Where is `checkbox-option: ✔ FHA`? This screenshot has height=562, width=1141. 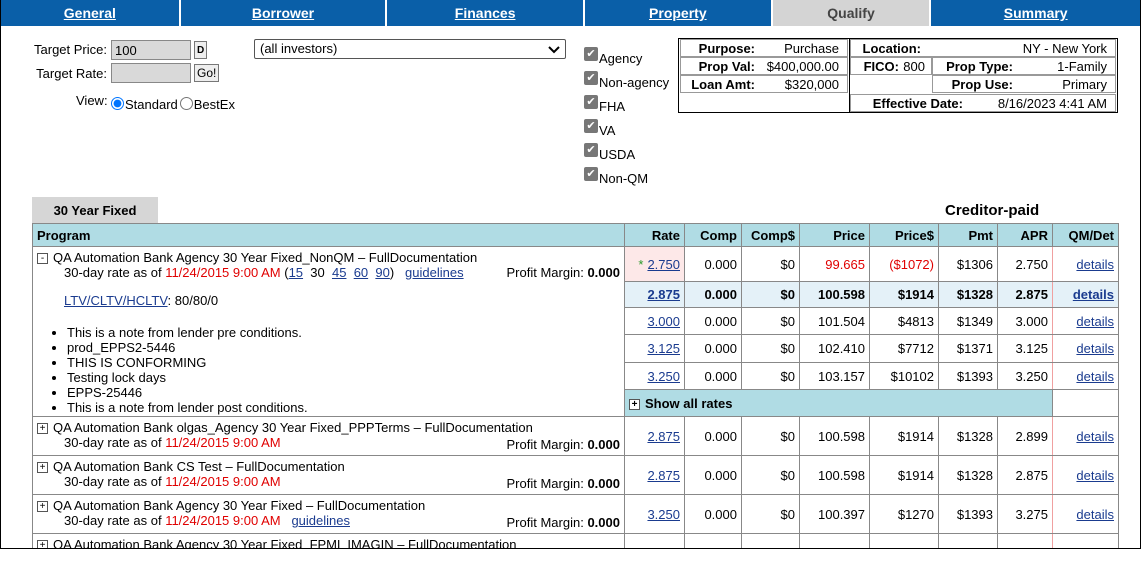 checkbox-option: ✔ FHA is located at coordinates (604, 104).